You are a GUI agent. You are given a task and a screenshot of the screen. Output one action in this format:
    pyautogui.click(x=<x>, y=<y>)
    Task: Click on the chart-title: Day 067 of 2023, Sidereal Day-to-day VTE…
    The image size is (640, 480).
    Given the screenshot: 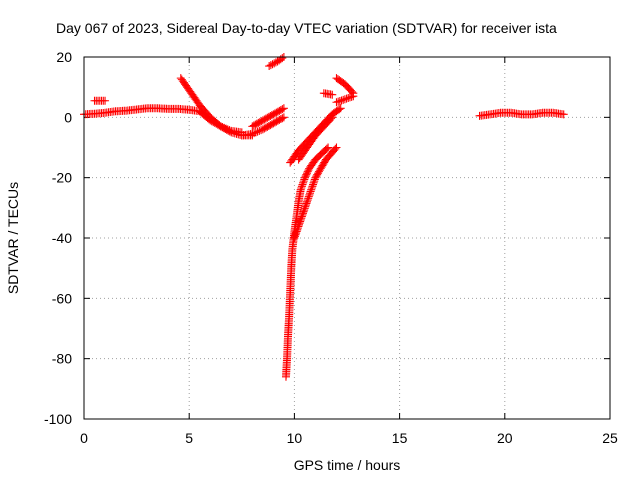 What is the action you would take?
    pyautogui.click(x=306, y=28)
    